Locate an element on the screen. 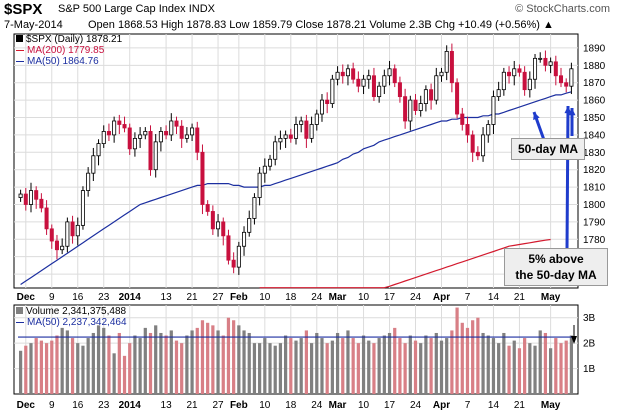 This screenshot has width=620, height=415. legend-ma200-swatch is located at coordinates (20, 50).